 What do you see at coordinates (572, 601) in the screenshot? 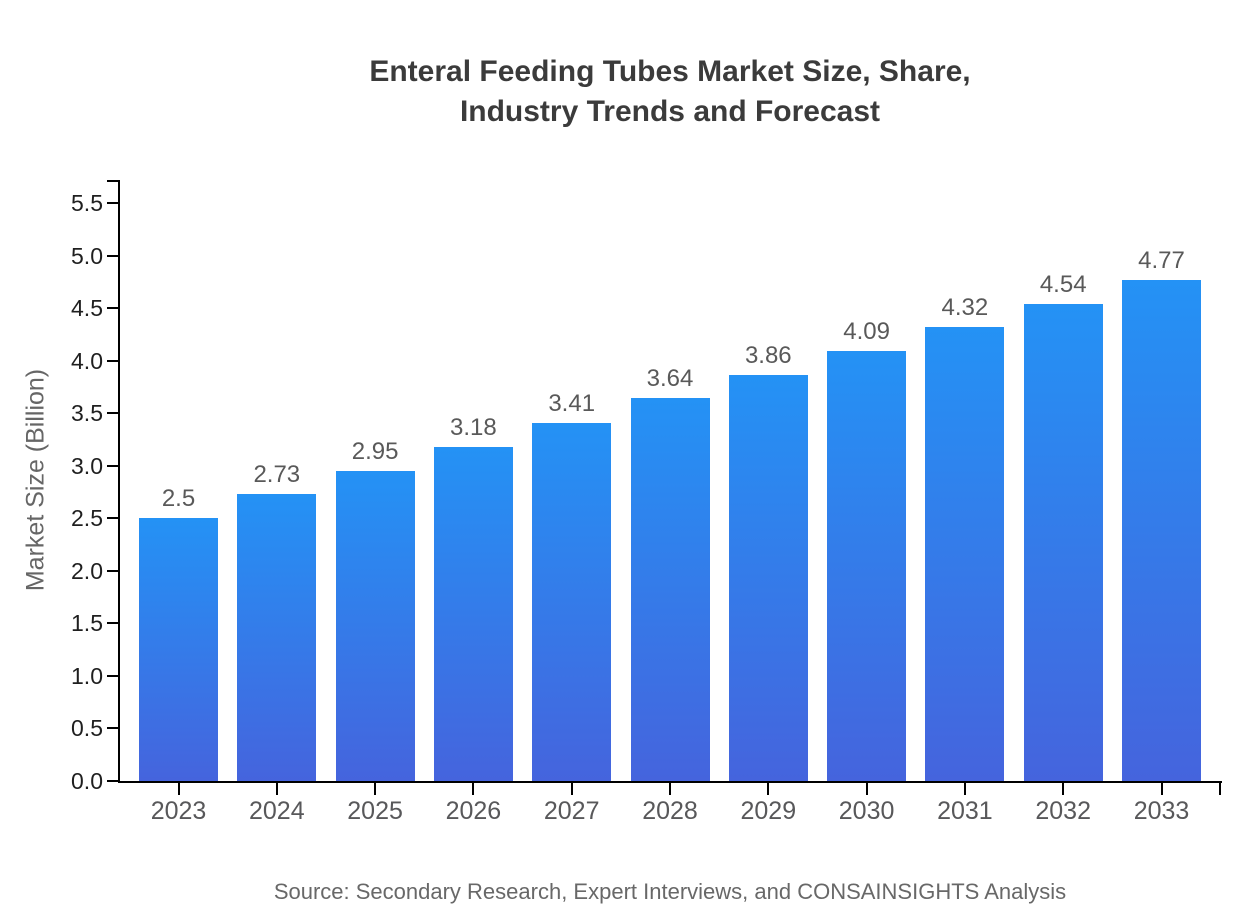
I see `bar-2027` at bounding box center [572, 601].